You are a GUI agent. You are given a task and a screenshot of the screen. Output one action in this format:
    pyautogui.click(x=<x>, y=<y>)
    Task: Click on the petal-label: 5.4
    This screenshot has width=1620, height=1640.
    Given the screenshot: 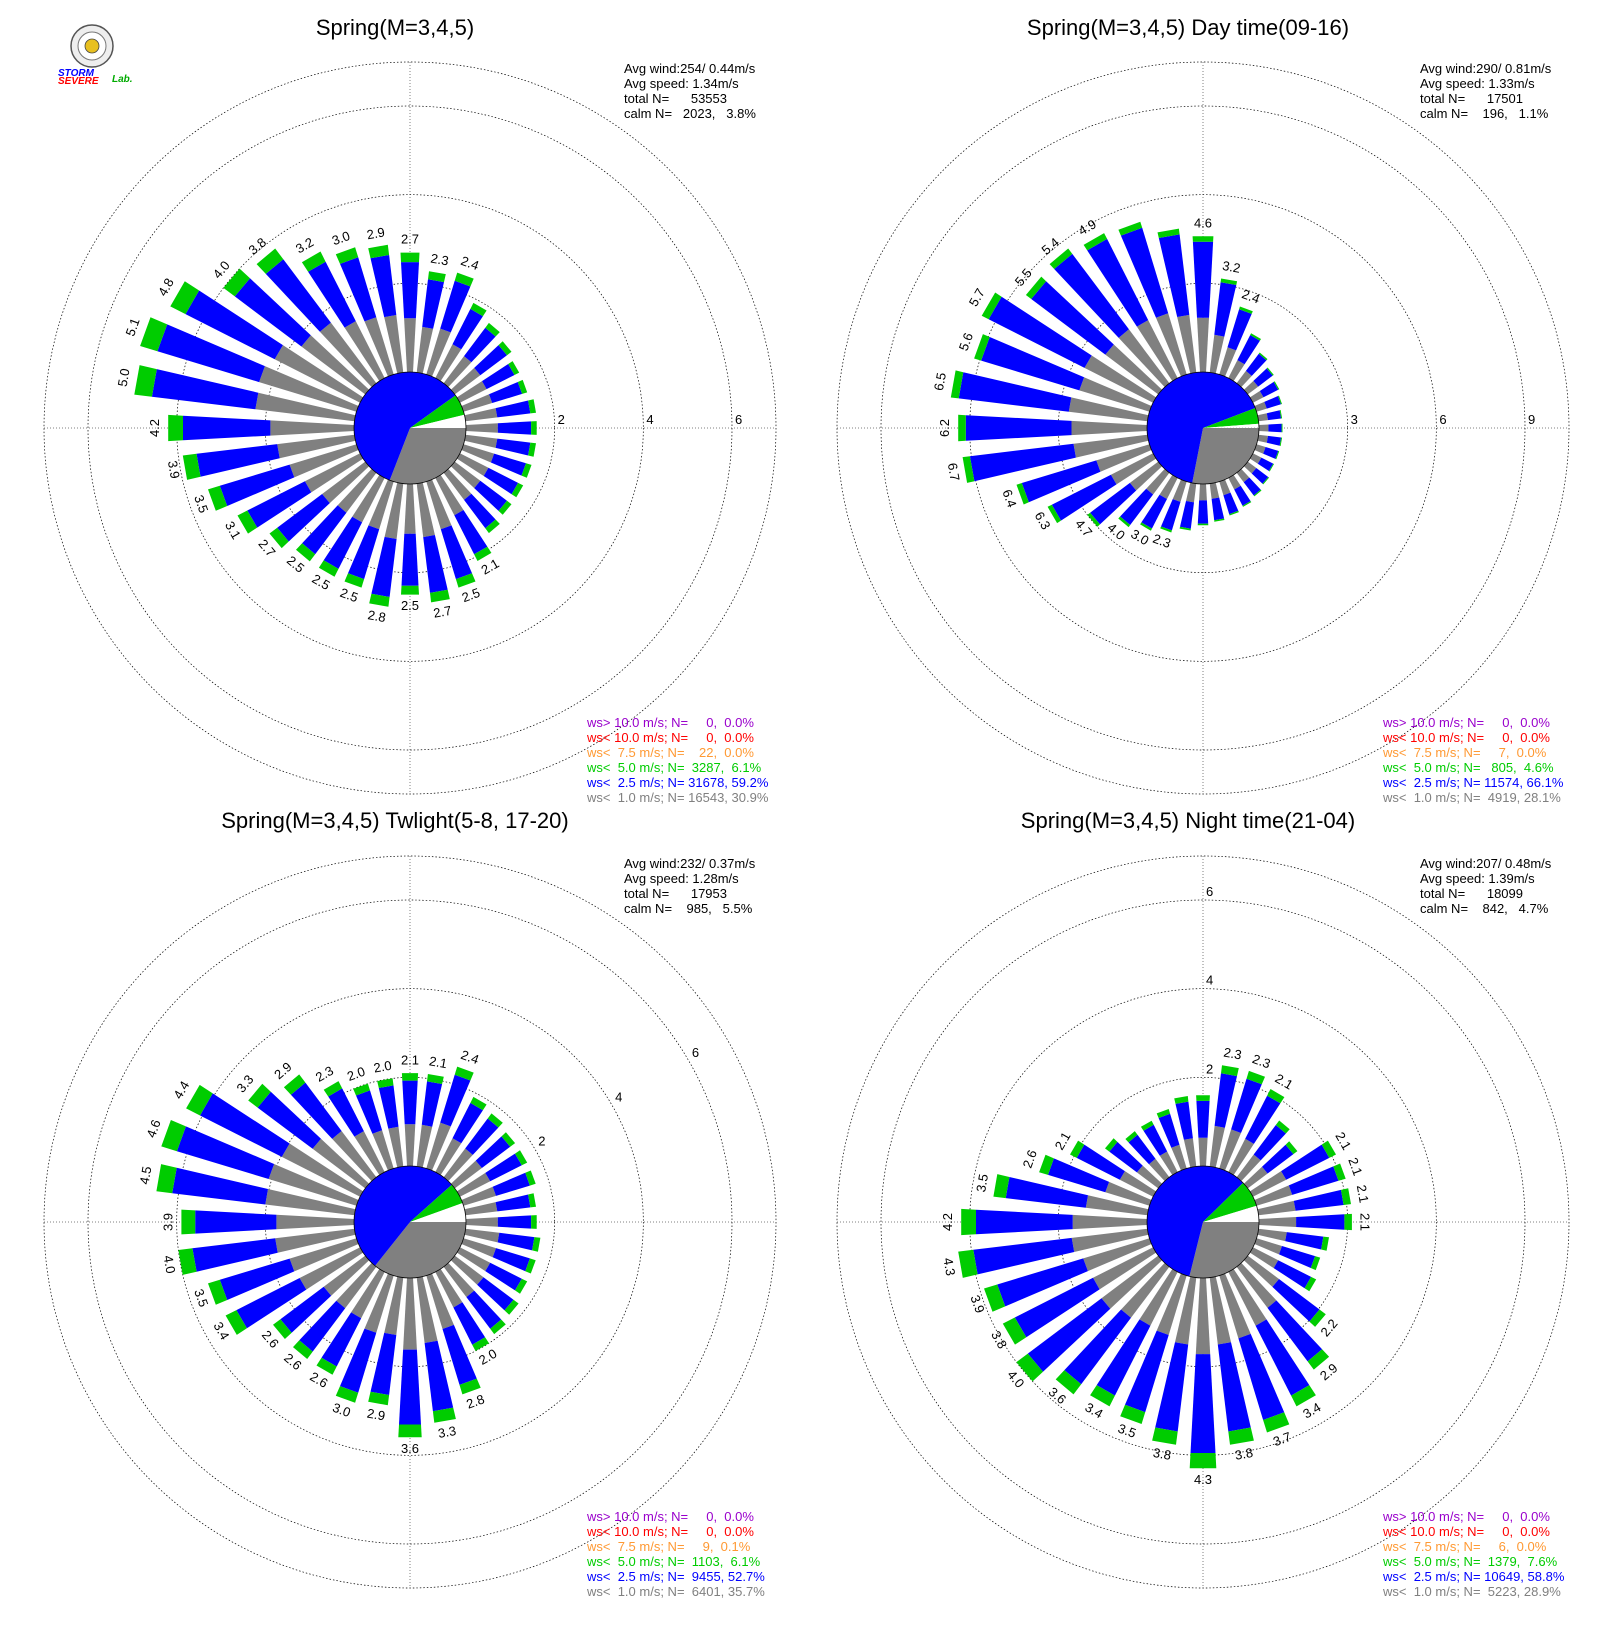 What is the action you would take?
    pyautogui.click(x=1050, y=246)
    